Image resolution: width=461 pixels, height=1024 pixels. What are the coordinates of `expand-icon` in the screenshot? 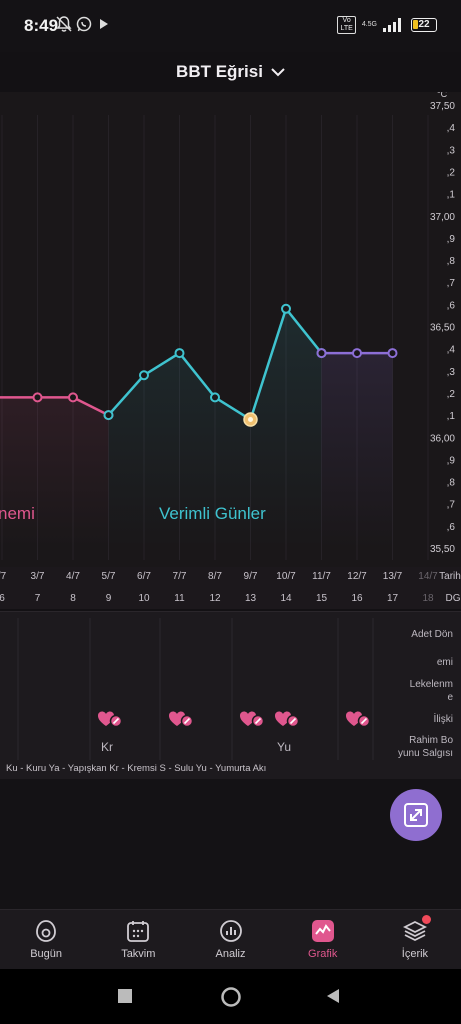 It's located at (416, 815).